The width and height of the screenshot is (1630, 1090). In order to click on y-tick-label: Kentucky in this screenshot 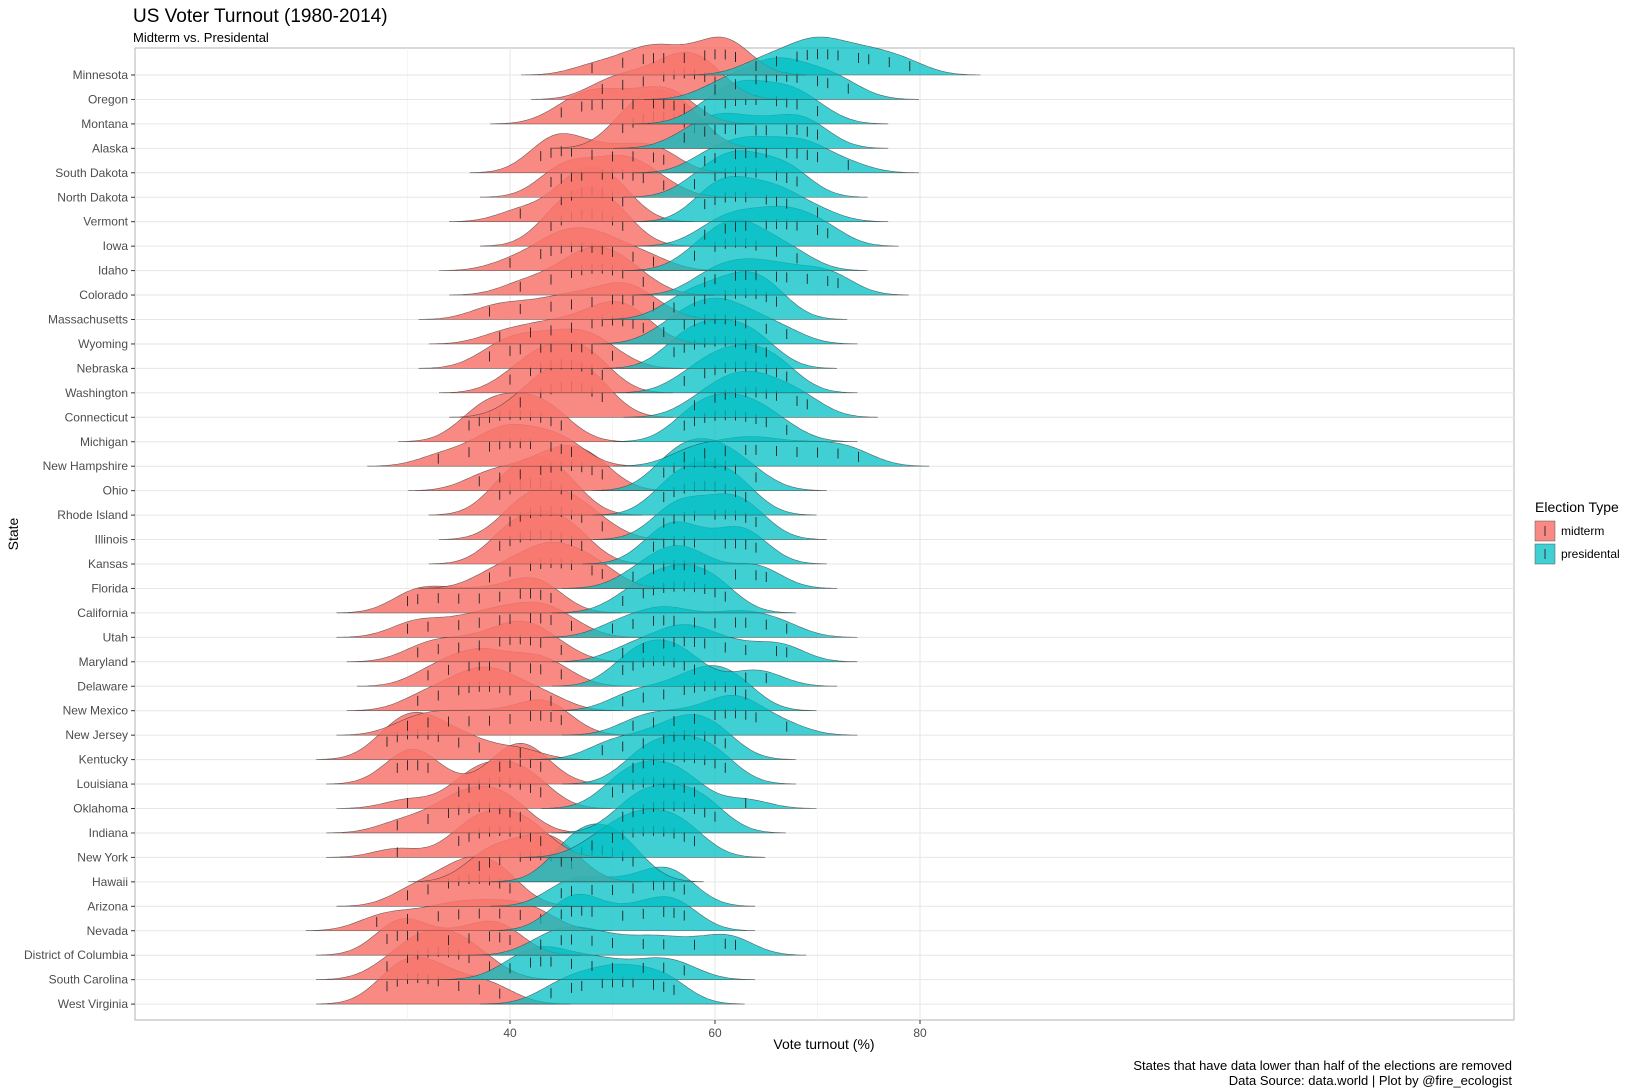, I will do `click(103, 760)`.